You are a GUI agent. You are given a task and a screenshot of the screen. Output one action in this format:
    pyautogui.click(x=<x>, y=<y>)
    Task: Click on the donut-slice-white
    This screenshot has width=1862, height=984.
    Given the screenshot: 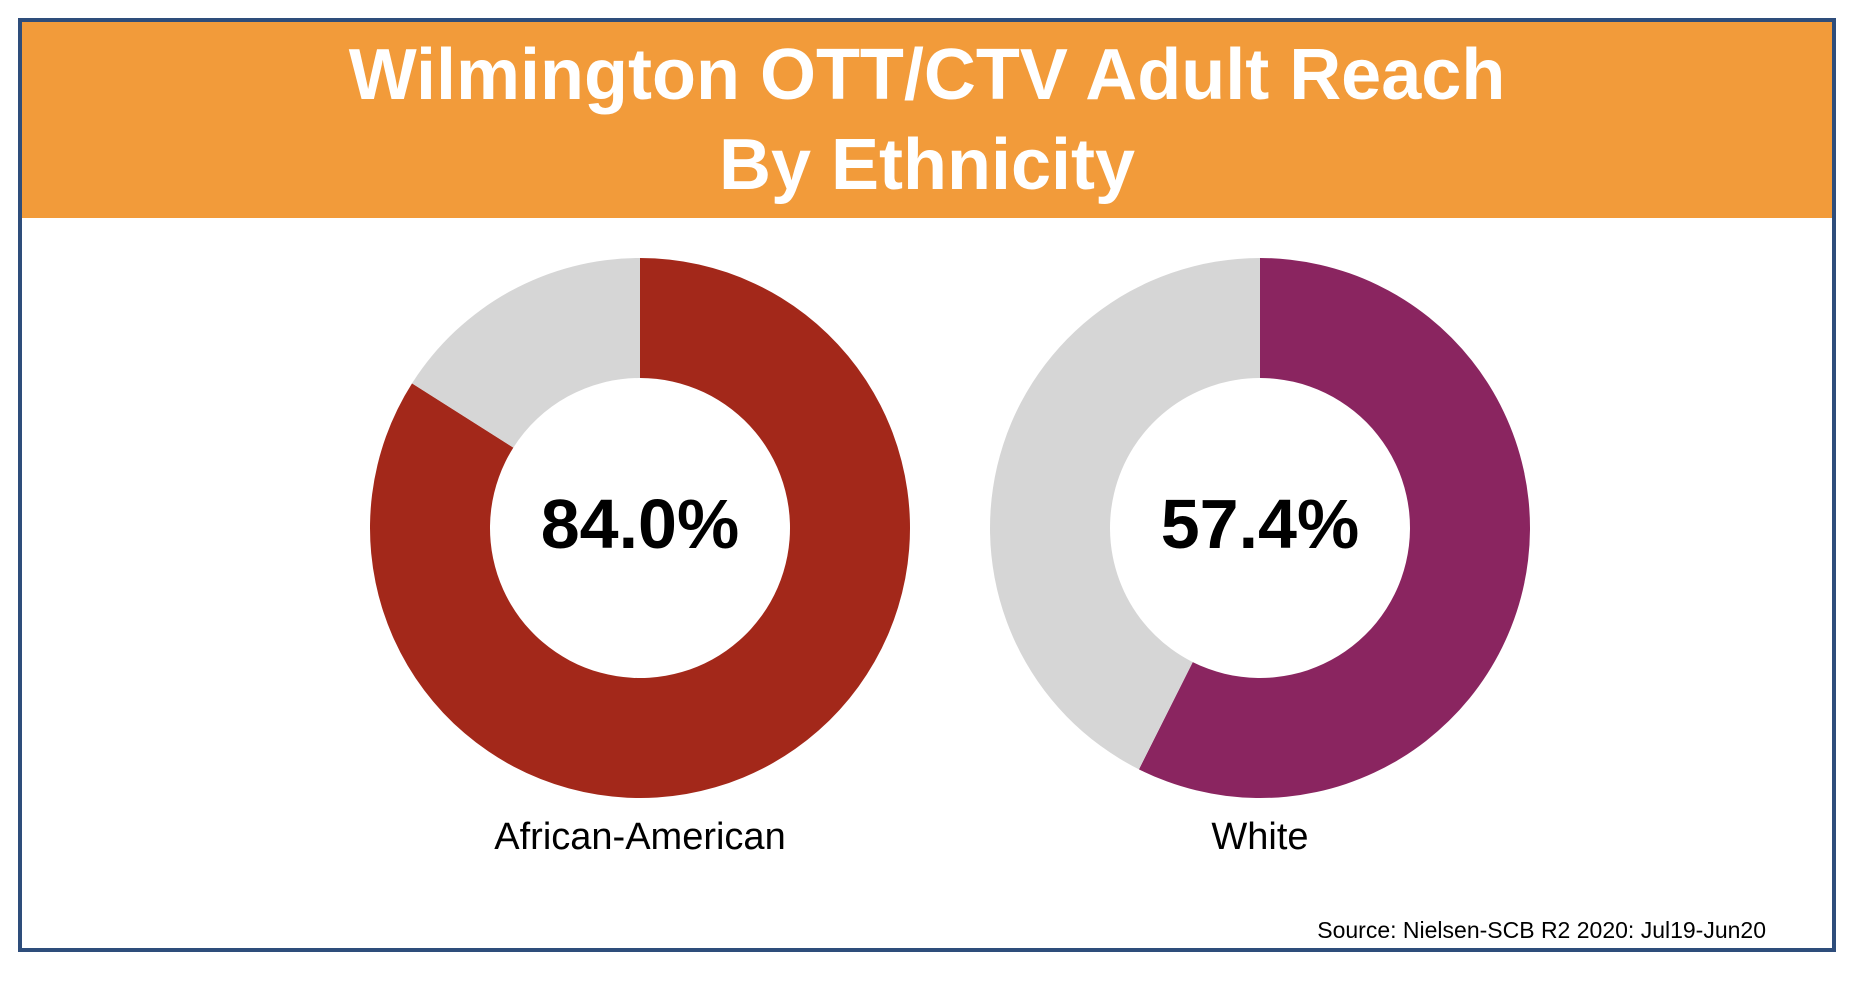 What is the action you would take?
    pyautogui.click(x=1334, y=528)
    